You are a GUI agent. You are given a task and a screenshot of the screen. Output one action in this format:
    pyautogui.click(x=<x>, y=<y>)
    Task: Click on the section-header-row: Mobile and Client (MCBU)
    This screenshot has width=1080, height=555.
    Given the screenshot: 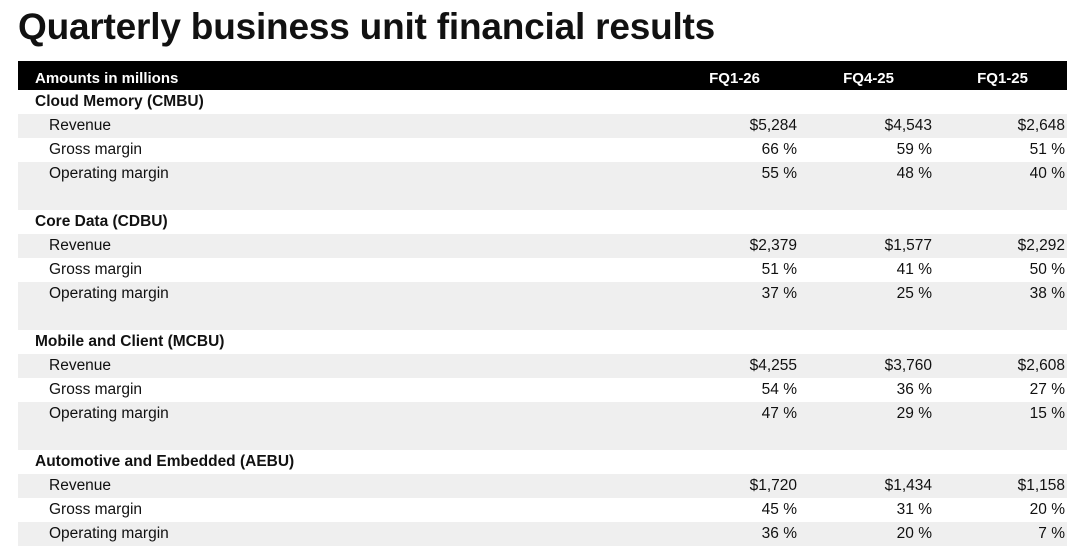 What is the action you would take?
    pyautogui.click(x=542, y=342)
    